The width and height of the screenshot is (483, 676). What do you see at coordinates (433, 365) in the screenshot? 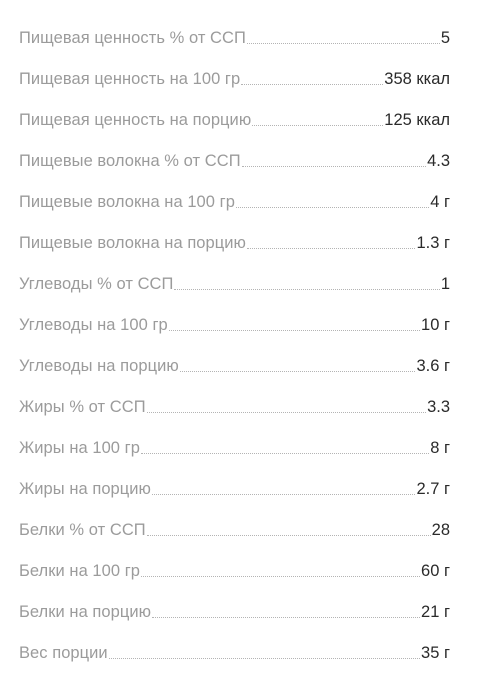
I see `spec-value: 3.6 г` at bounding box center [433, 365].